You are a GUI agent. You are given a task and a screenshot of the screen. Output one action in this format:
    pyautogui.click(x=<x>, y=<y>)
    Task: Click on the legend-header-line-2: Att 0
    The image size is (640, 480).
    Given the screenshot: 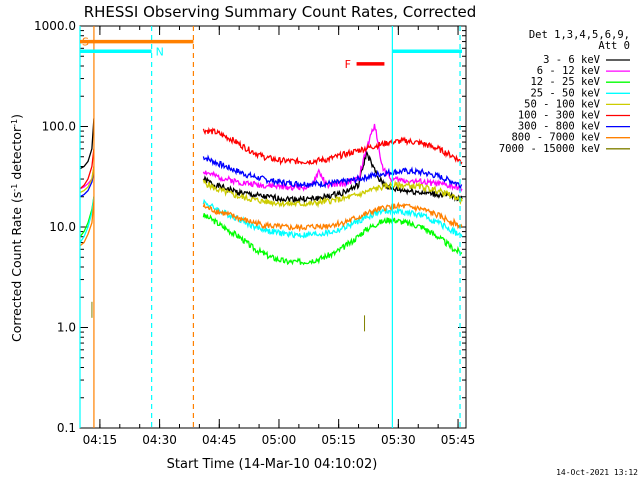 What is the action you would take?
    pyautogui.click(x=614, y=46)
    